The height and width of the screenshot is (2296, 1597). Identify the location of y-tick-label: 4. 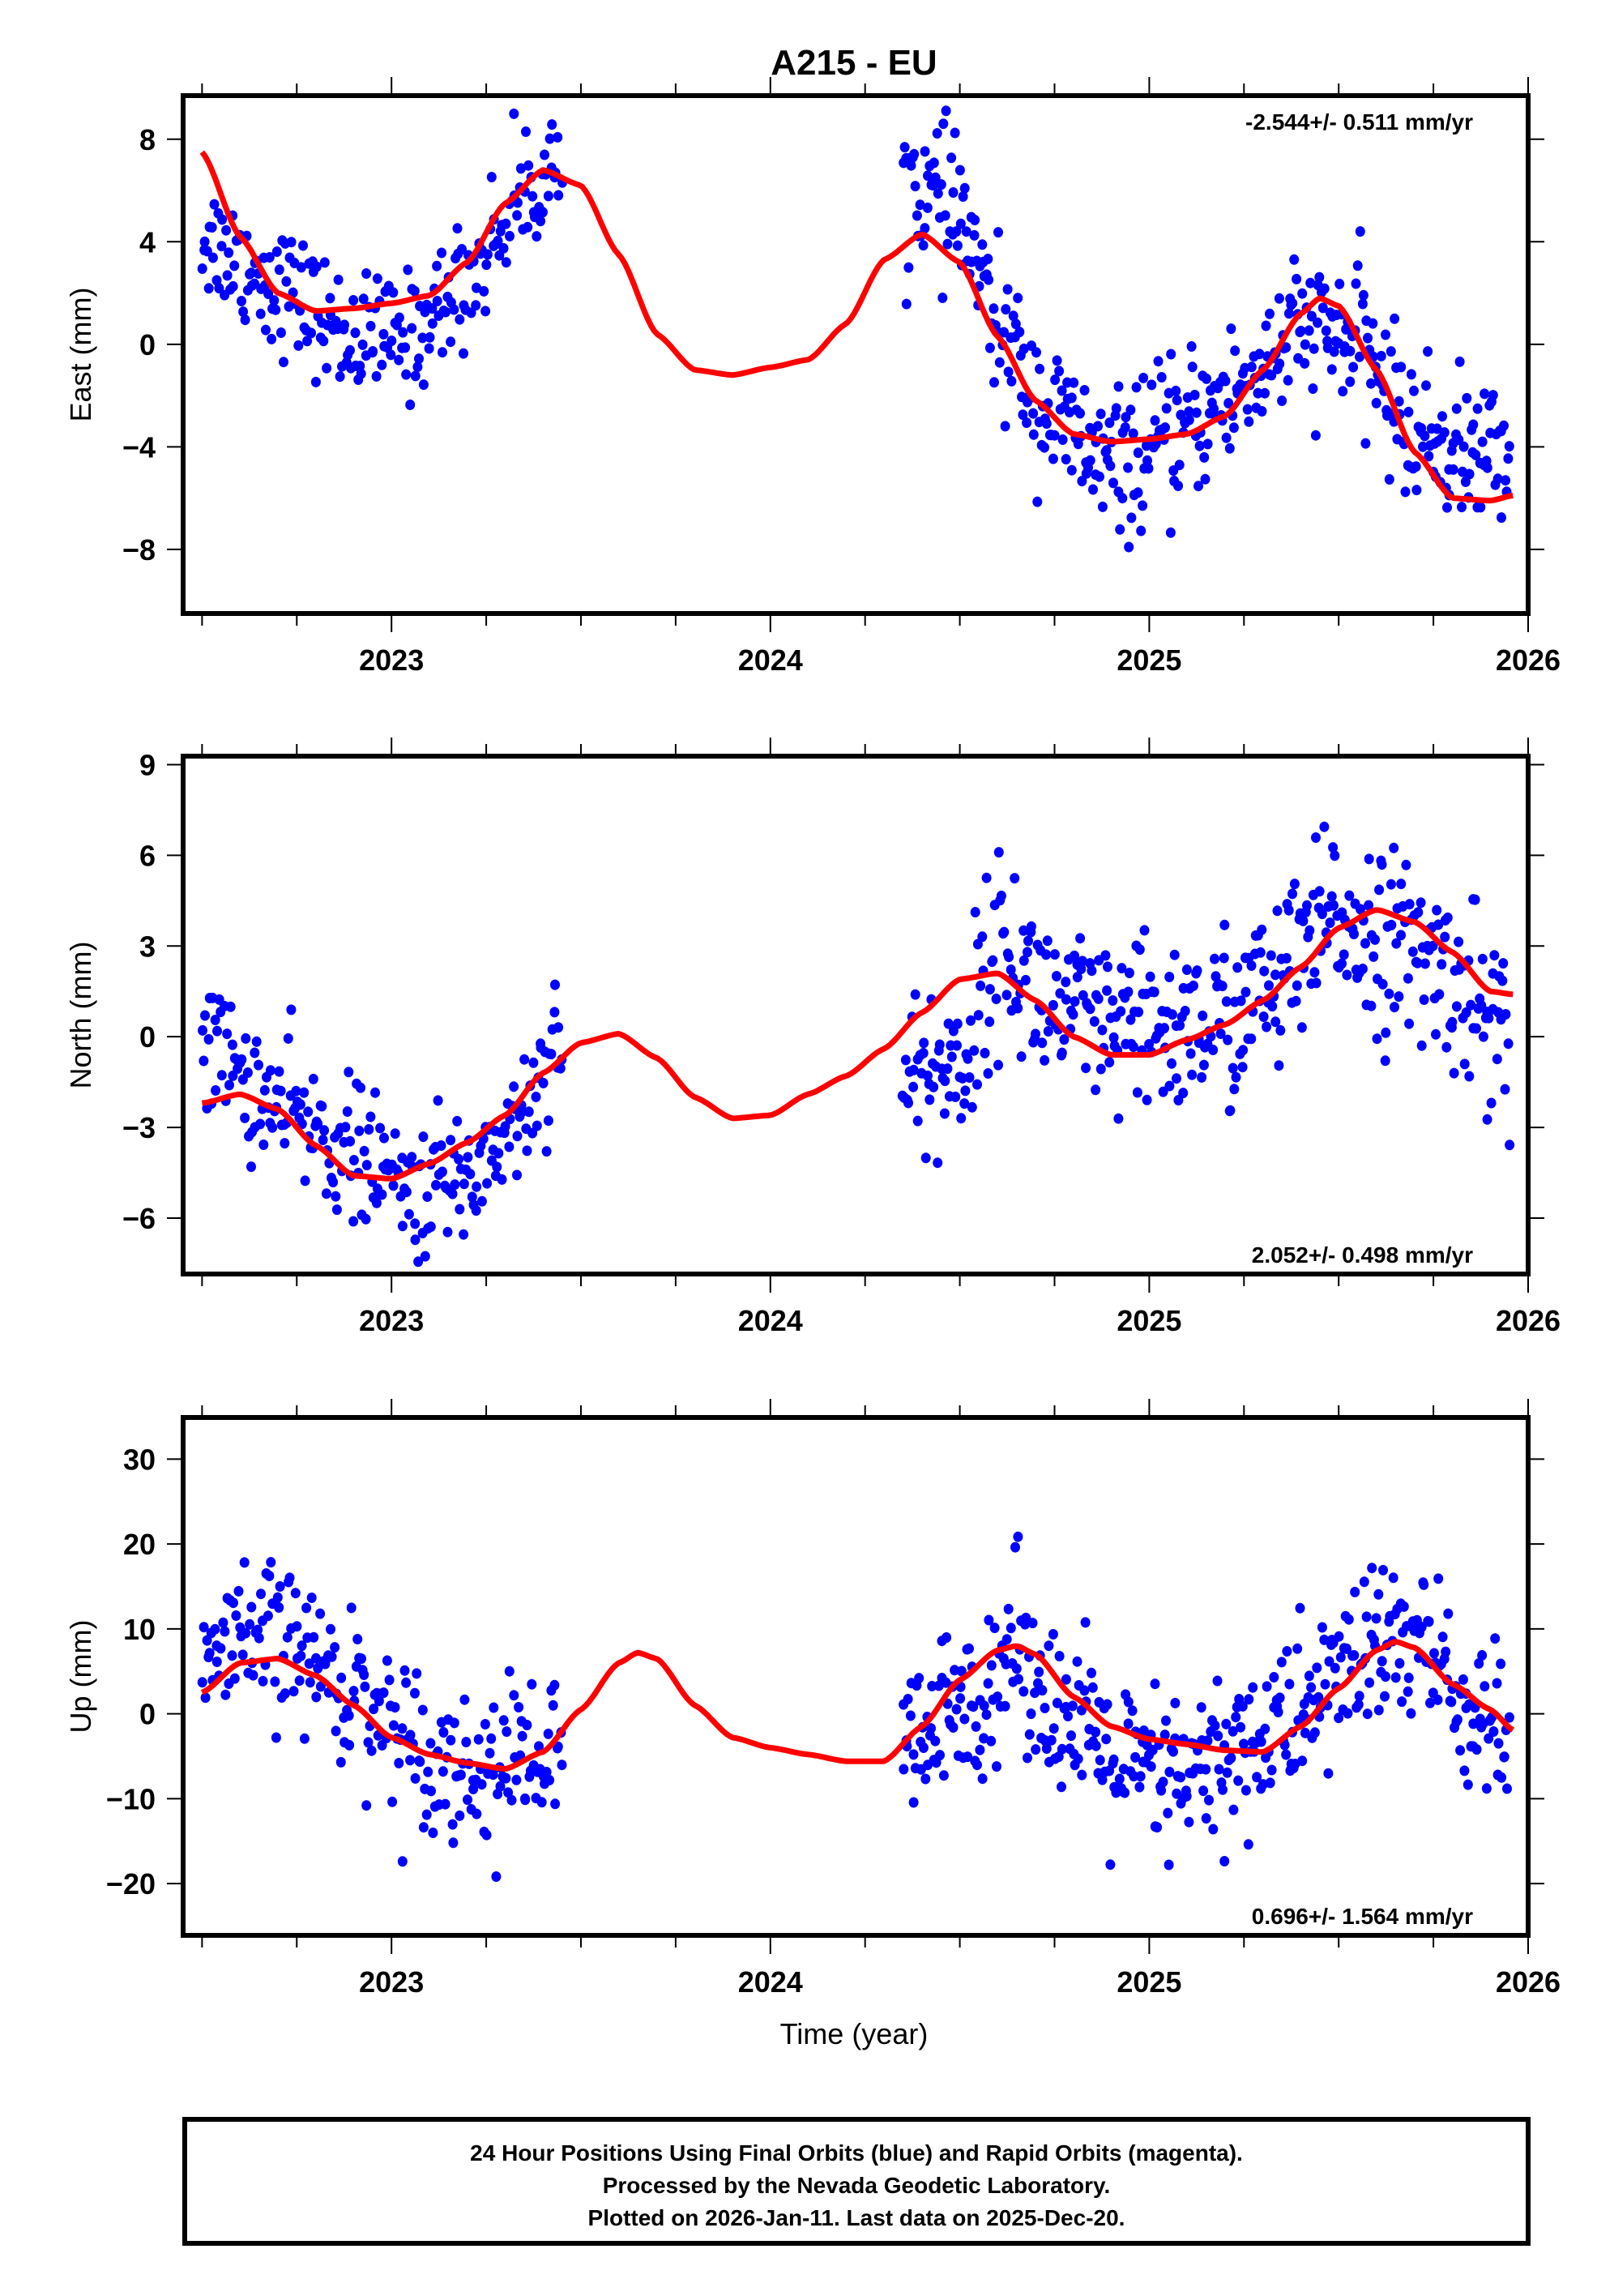
(147, 242).